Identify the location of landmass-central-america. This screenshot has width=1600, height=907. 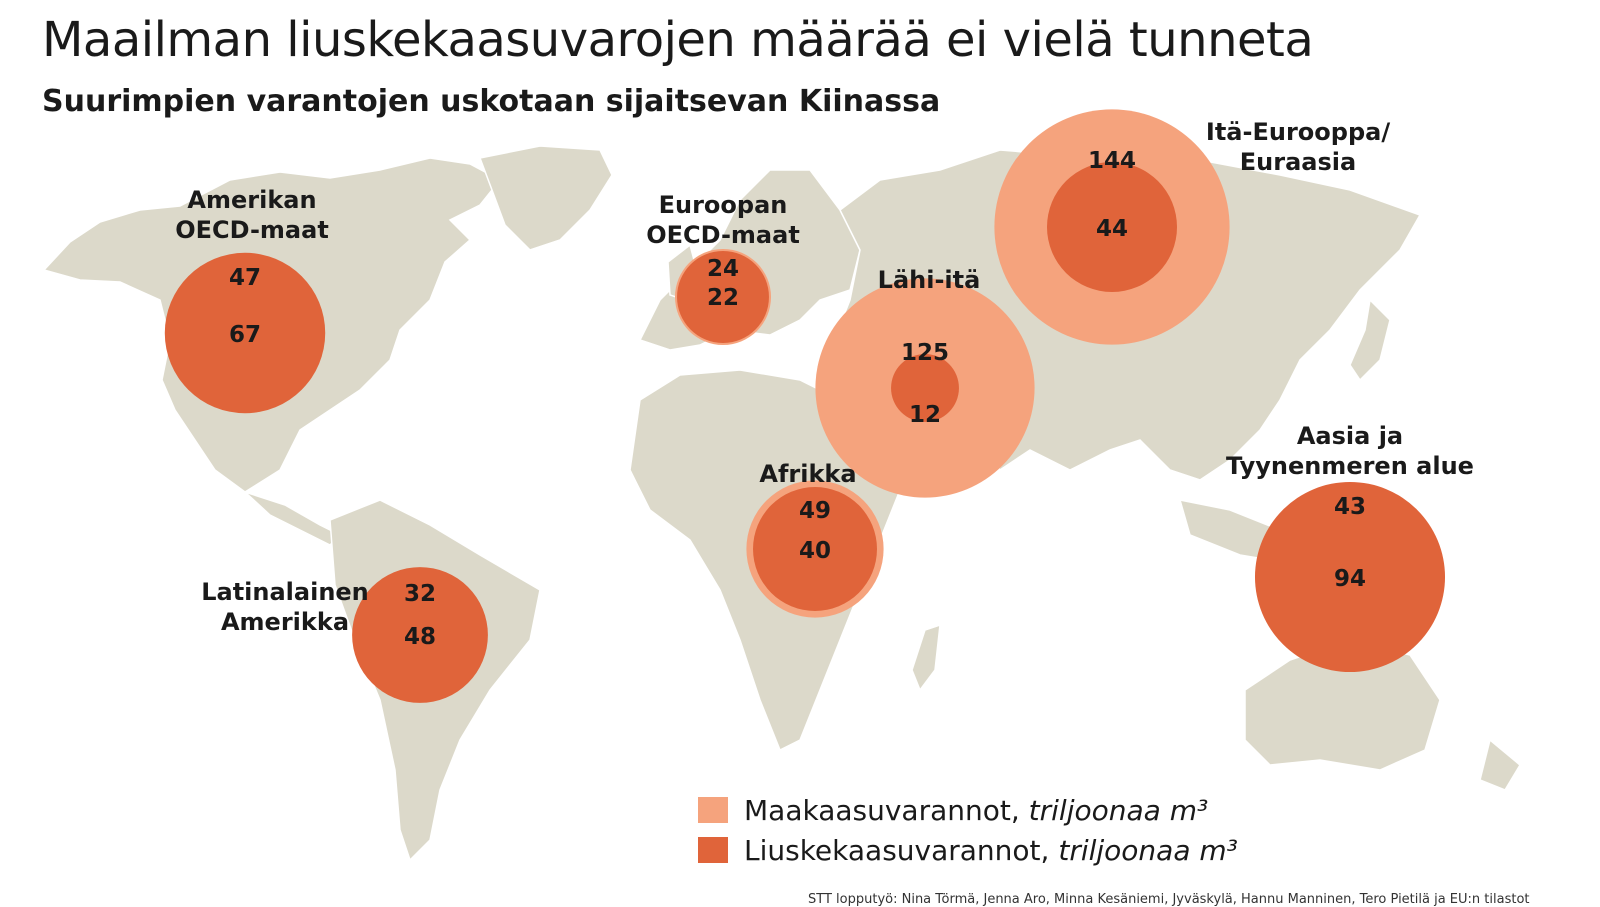
(293, 518).